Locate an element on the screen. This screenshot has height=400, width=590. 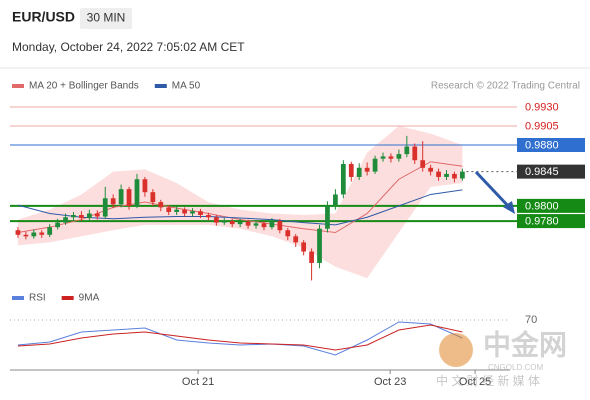
y-tick-label: 70 is located at coordinates (531, 320).